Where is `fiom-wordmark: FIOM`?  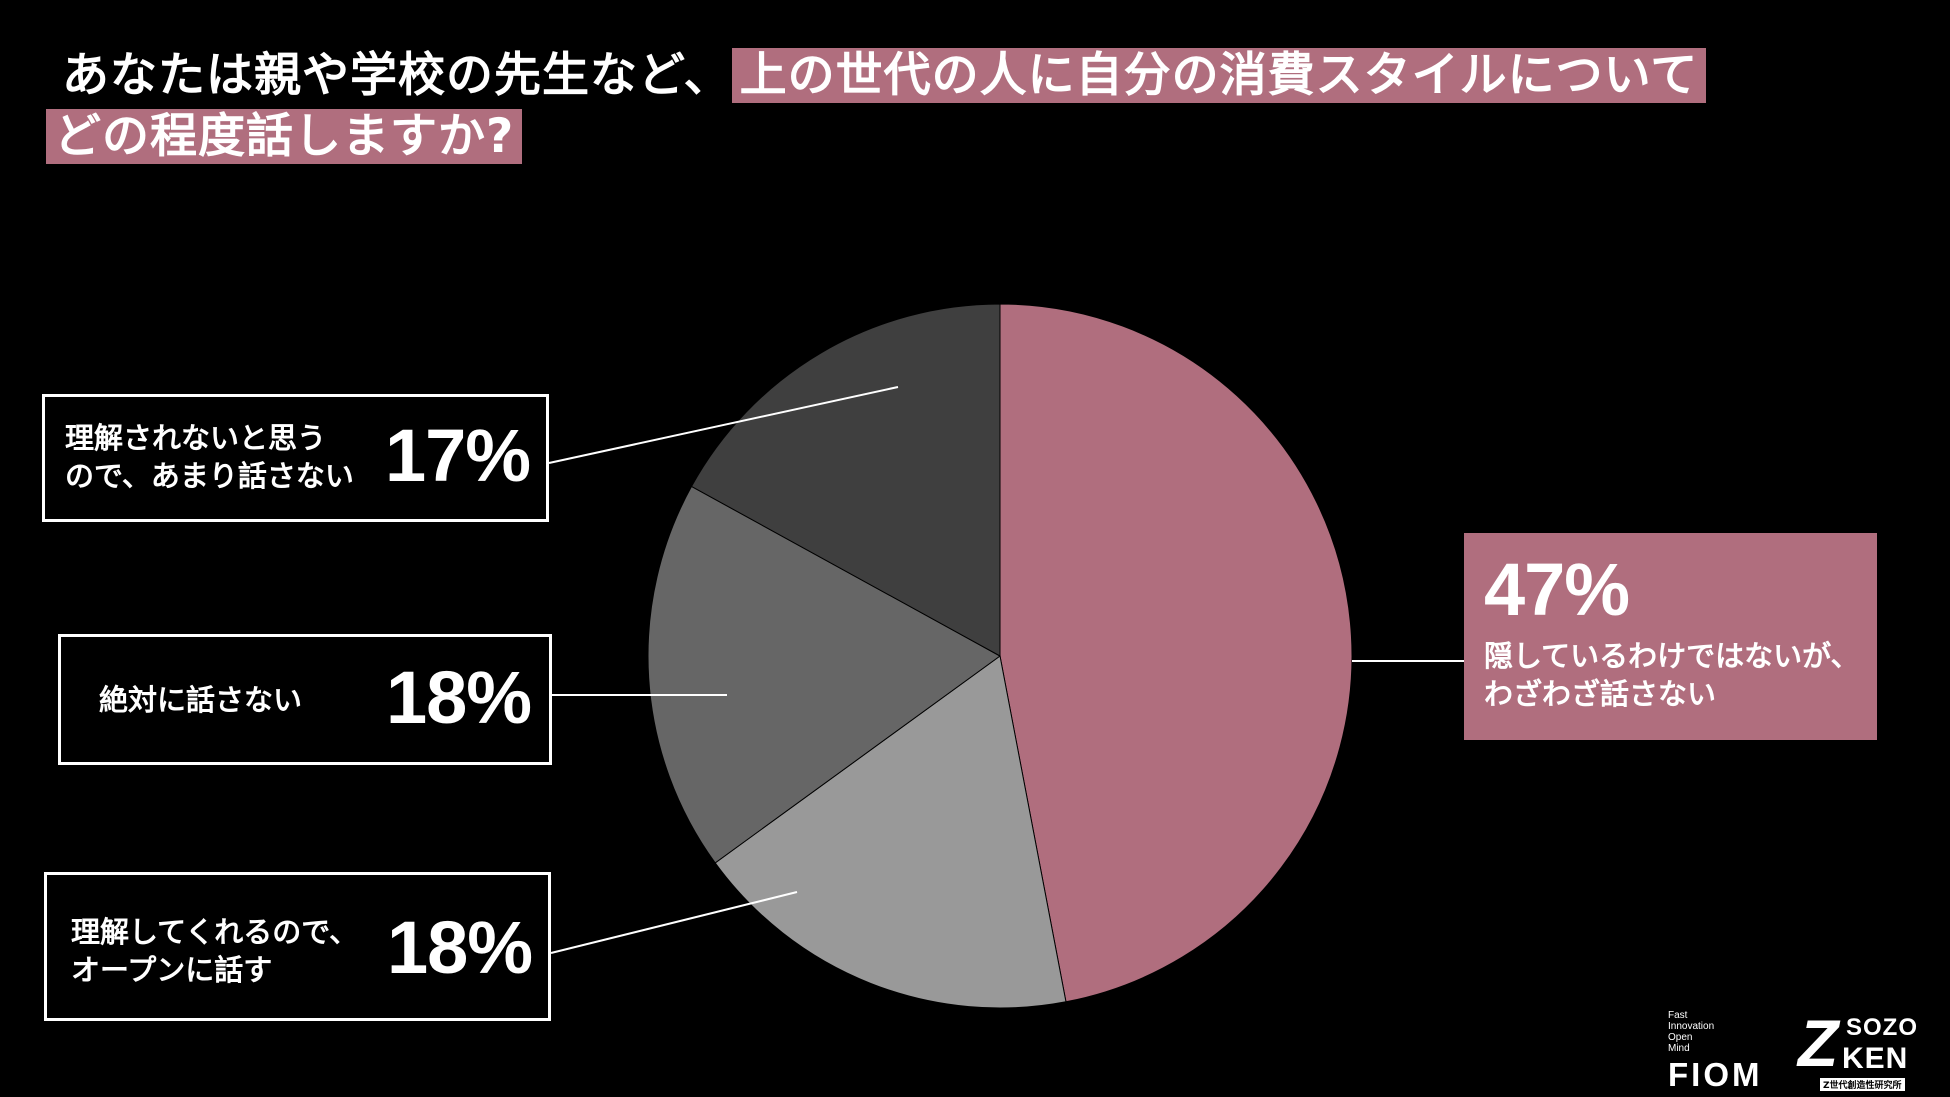
fiom-wordmark: FIOM is located at coordinates (1715, 1074).